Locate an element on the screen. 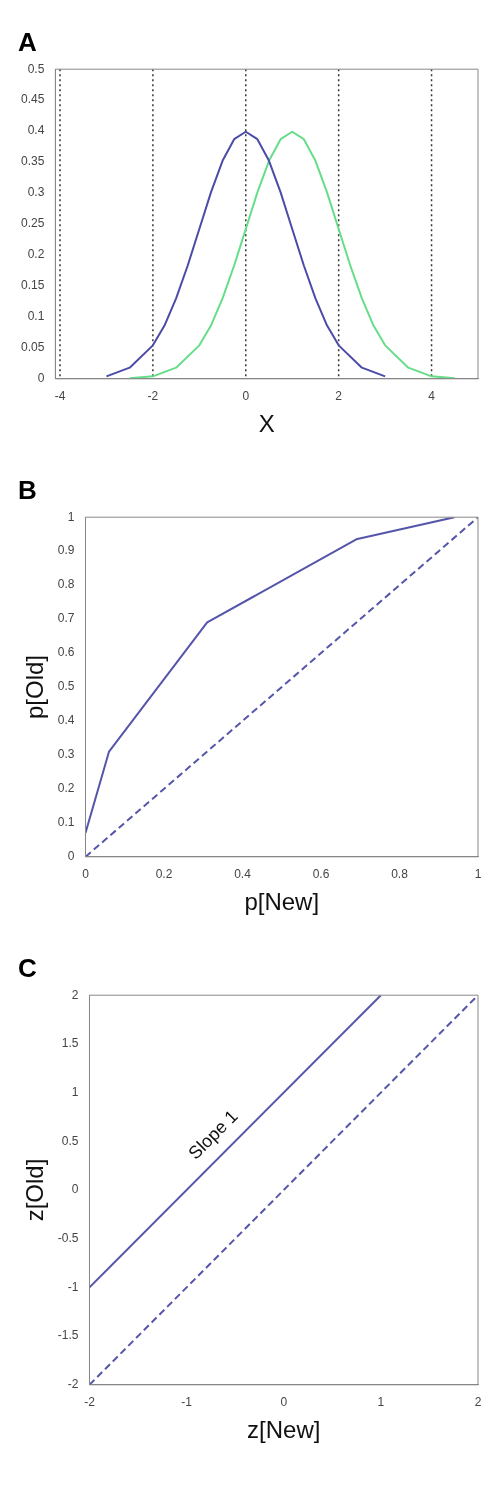  chart-title: C is located at coordinates (27, 967).